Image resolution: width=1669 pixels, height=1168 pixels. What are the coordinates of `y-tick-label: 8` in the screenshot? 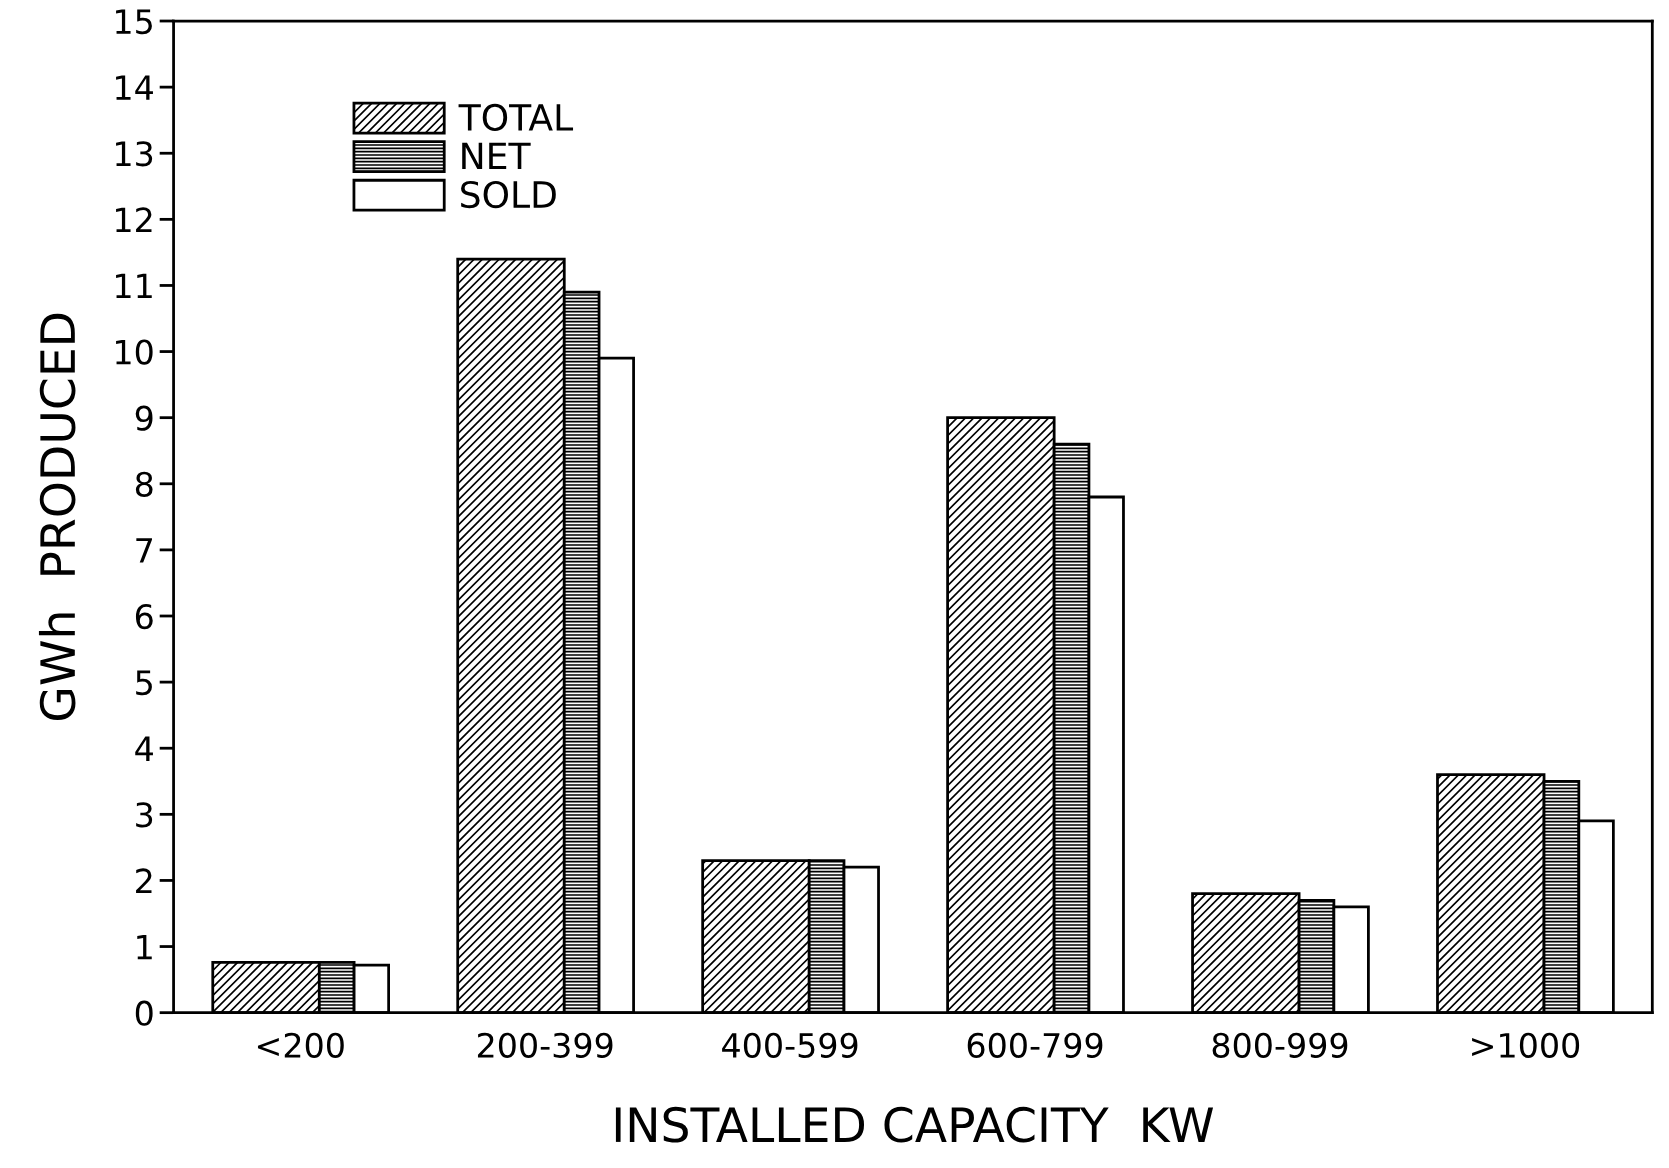 It's located at (144, 484).